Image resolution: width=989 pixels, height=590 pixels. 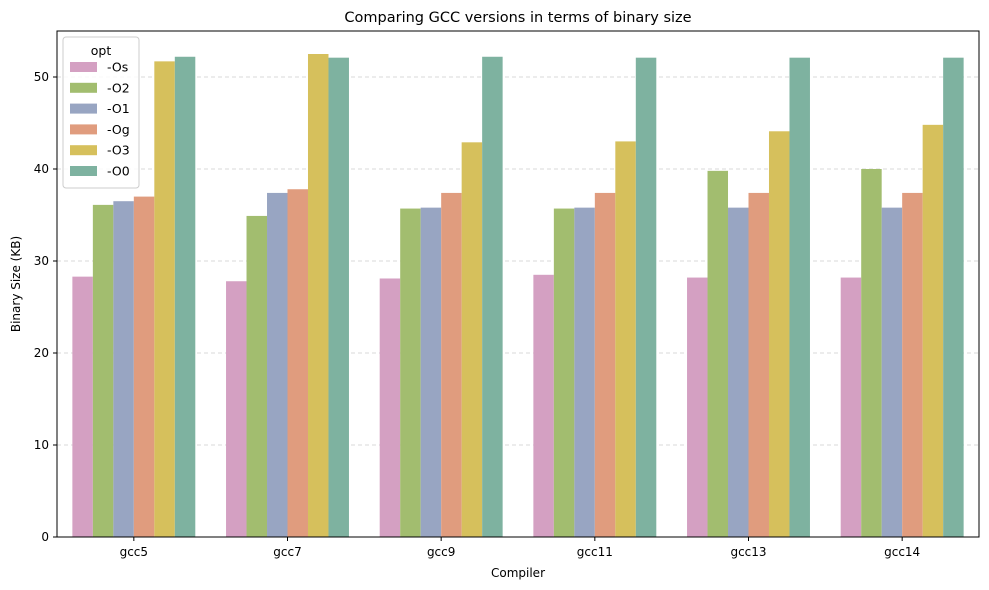 What do you see at coordinates (605, 365) in the screenshot?
I see `bar-gcc11-Og` at bounding box center [605, 365].